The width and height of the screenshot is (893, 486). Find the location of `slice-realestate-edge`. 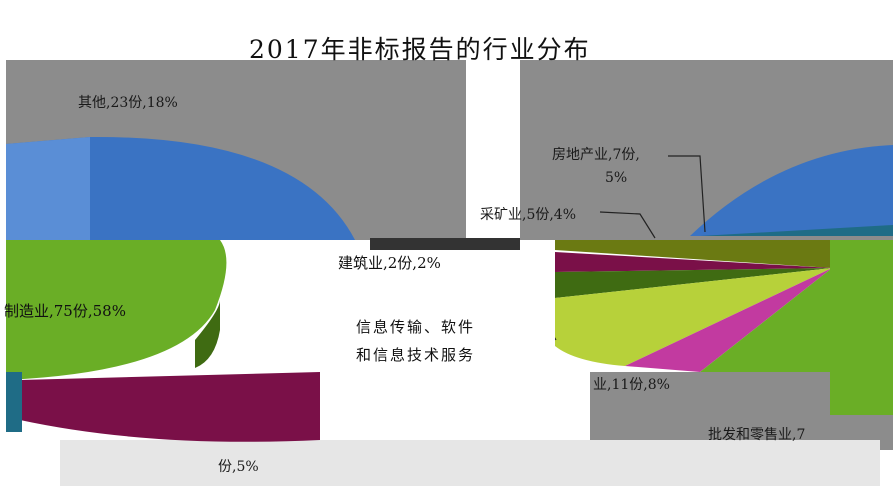

slice-realestate-edge is located at coordinates (796, 230).